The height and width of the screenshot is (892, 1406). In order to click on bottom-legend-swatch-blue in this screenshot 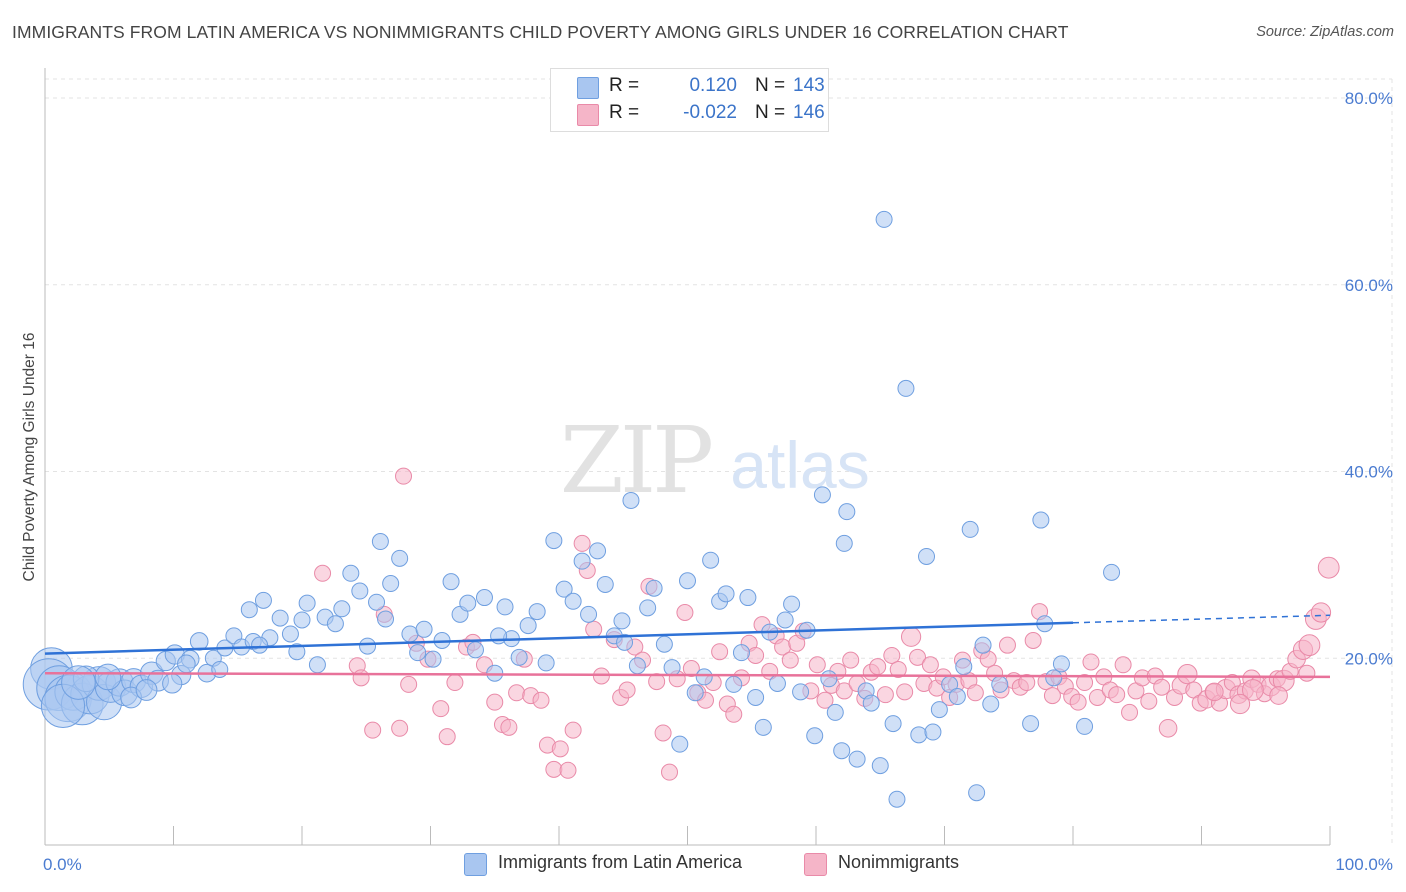, I will do `click(475, 864)`.